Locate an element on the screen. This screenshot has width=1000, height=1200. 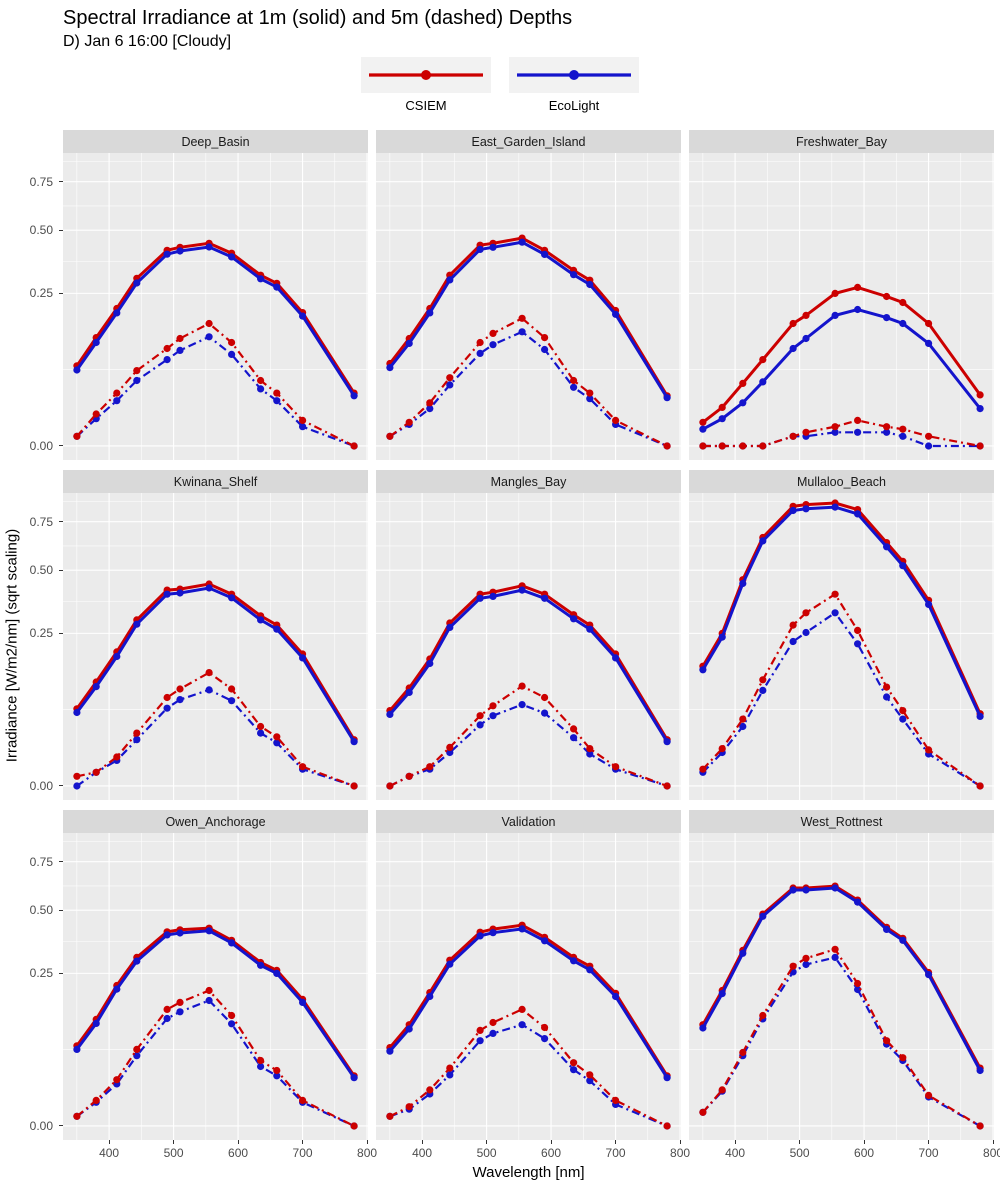
chart-subtitle: D) Jan 6 16:00 [Cloudy] is located at coordinates (147, 41).